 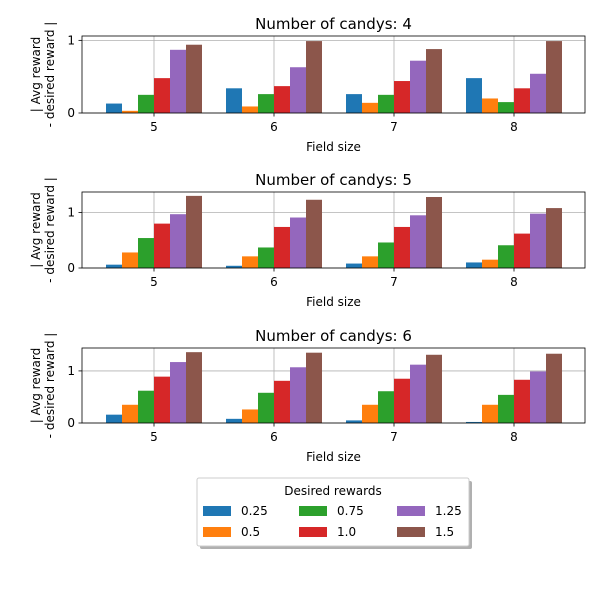 What do you see at coordinates (50, 75) in the screenshot?
I see `y-axis-label-line: - desired reward |` at bounding box center [50, 75].